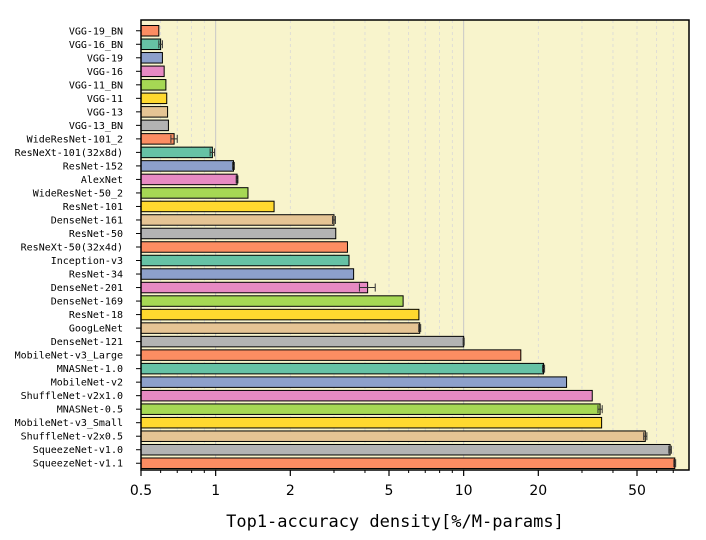 Image resolution: width=706 pixels, height=540 pixels. Describe the element at coordinates (105, 58) in the screenshot. I see `category-label: VGG-19` at that location.